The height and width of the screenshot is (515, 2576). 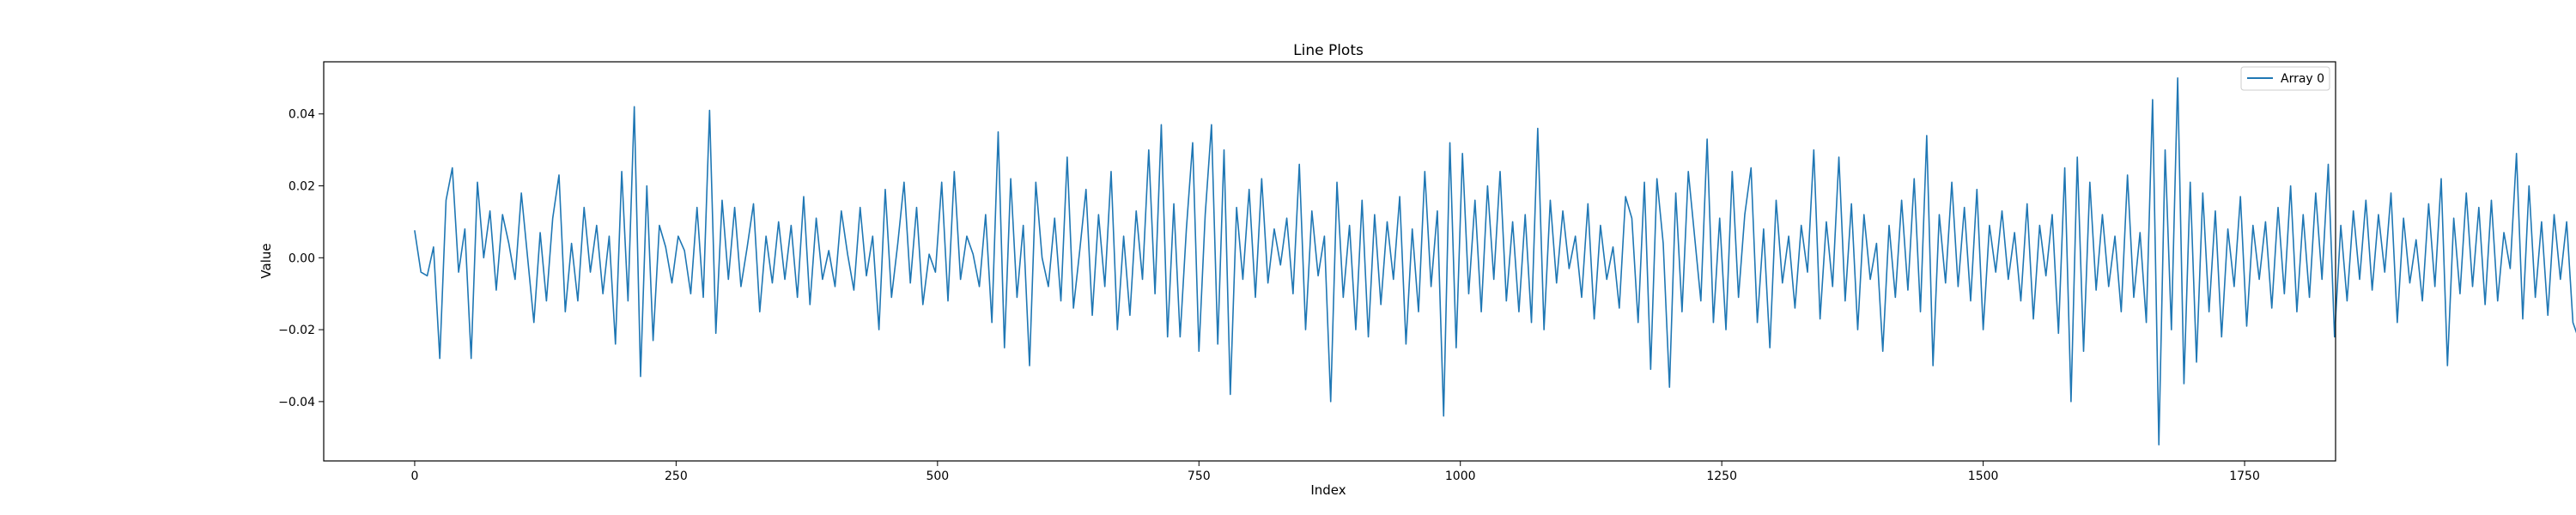 What do you see at coordinates (937, 476) in the screenshot?
I see `x-tick-label: 500` at bounding box center [937, 476].